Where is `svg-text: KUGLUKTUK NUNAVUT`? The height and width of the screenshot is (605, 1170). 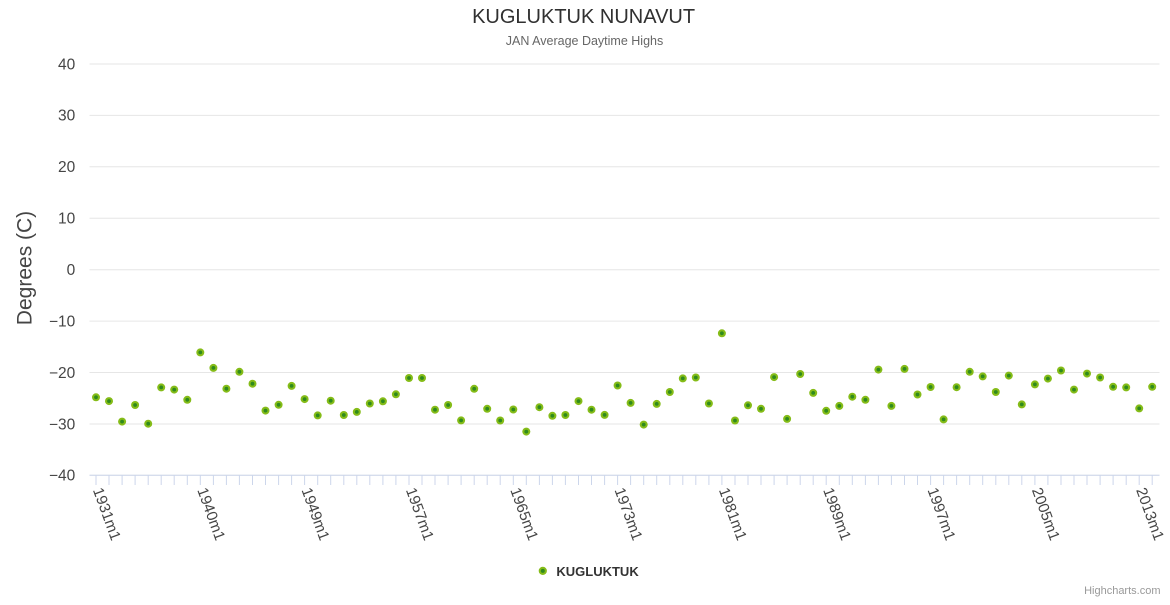
svg-text: KUGLUKTUK NUNAVUT is located at coordinates (583, 17).